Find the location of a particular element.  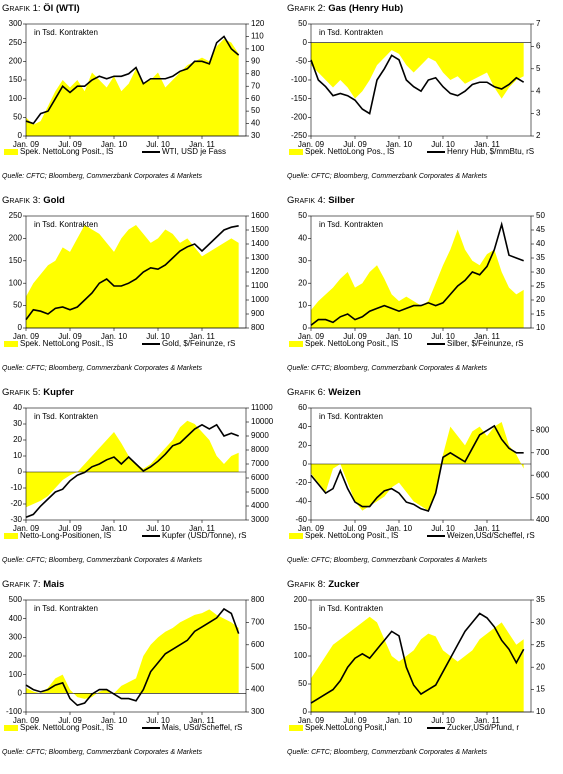

y2-tick-label: 30 is located at coordinates (540, 622).